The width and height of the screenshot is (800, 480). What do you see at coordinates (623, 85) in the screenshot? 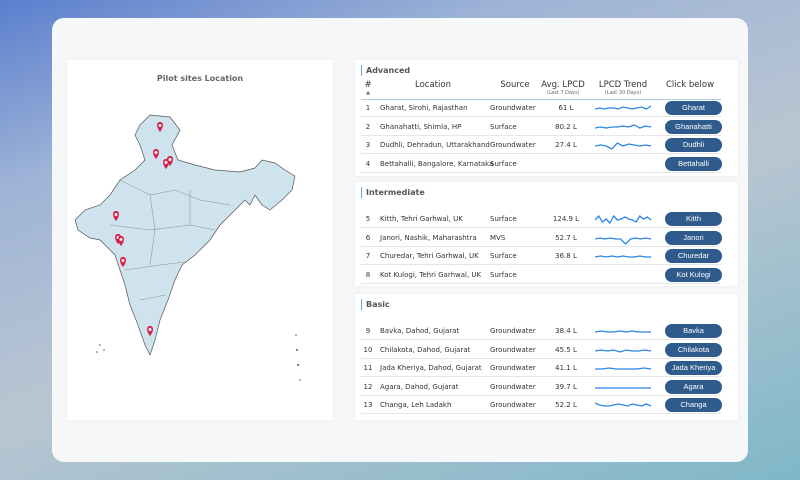
I see `col-trend-label: LPCD Trend` at bounding box center [623, 85].